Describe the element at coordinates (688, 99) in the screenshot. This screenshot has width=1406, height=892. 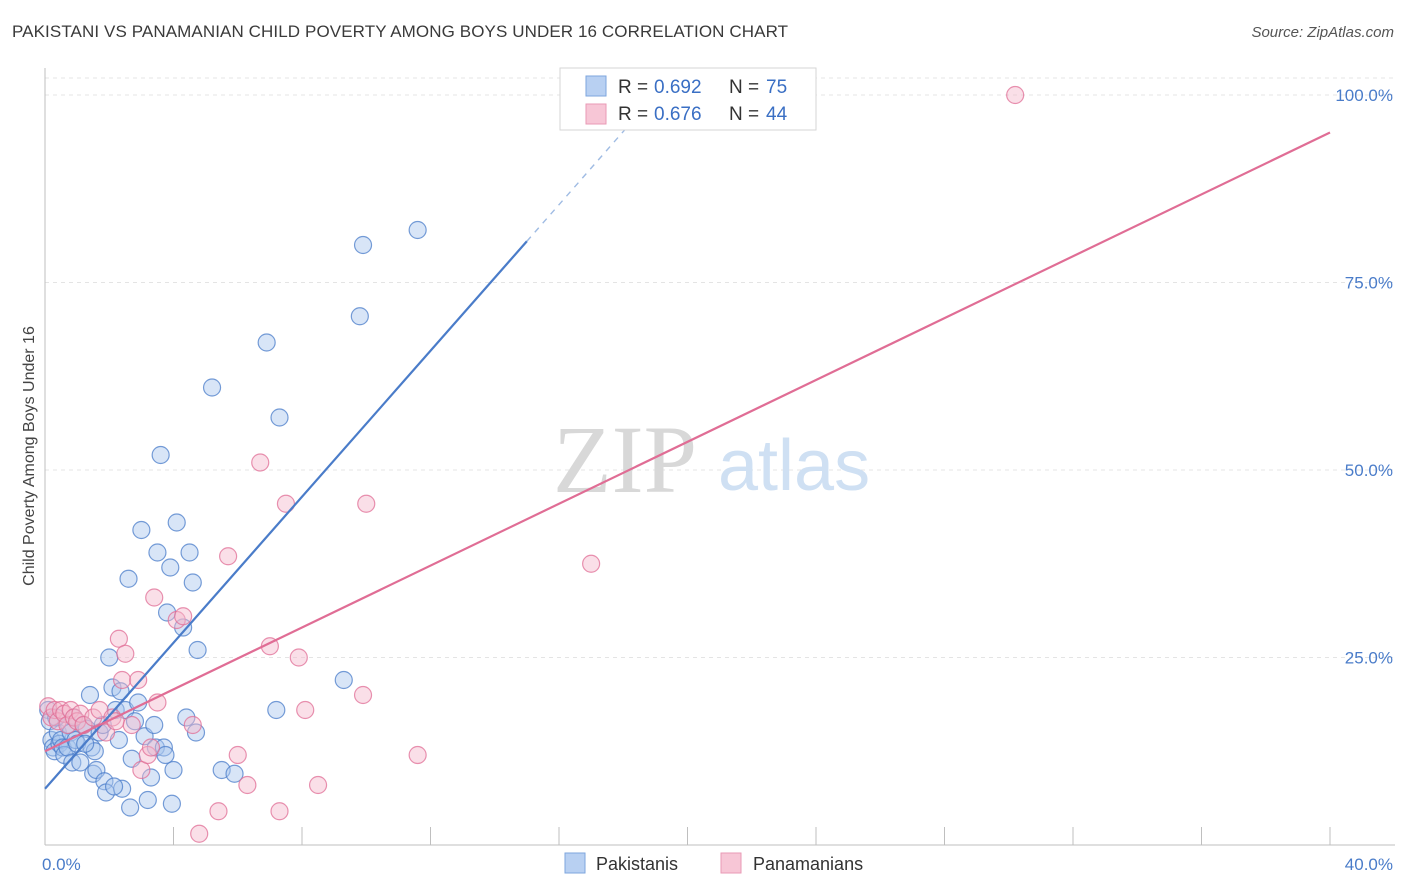
I see `top-legend: R = 0.692 N = 75 R = 0.676 N = 44` at that location.